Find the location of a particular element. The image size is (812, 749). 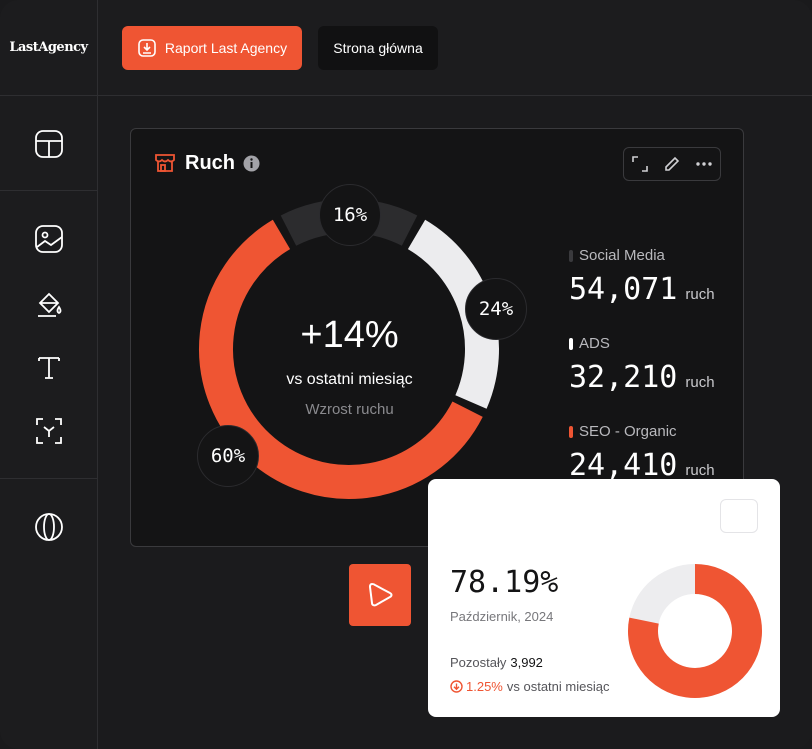

report-button: Raport Last Agency is located at coordinates (212, 48).